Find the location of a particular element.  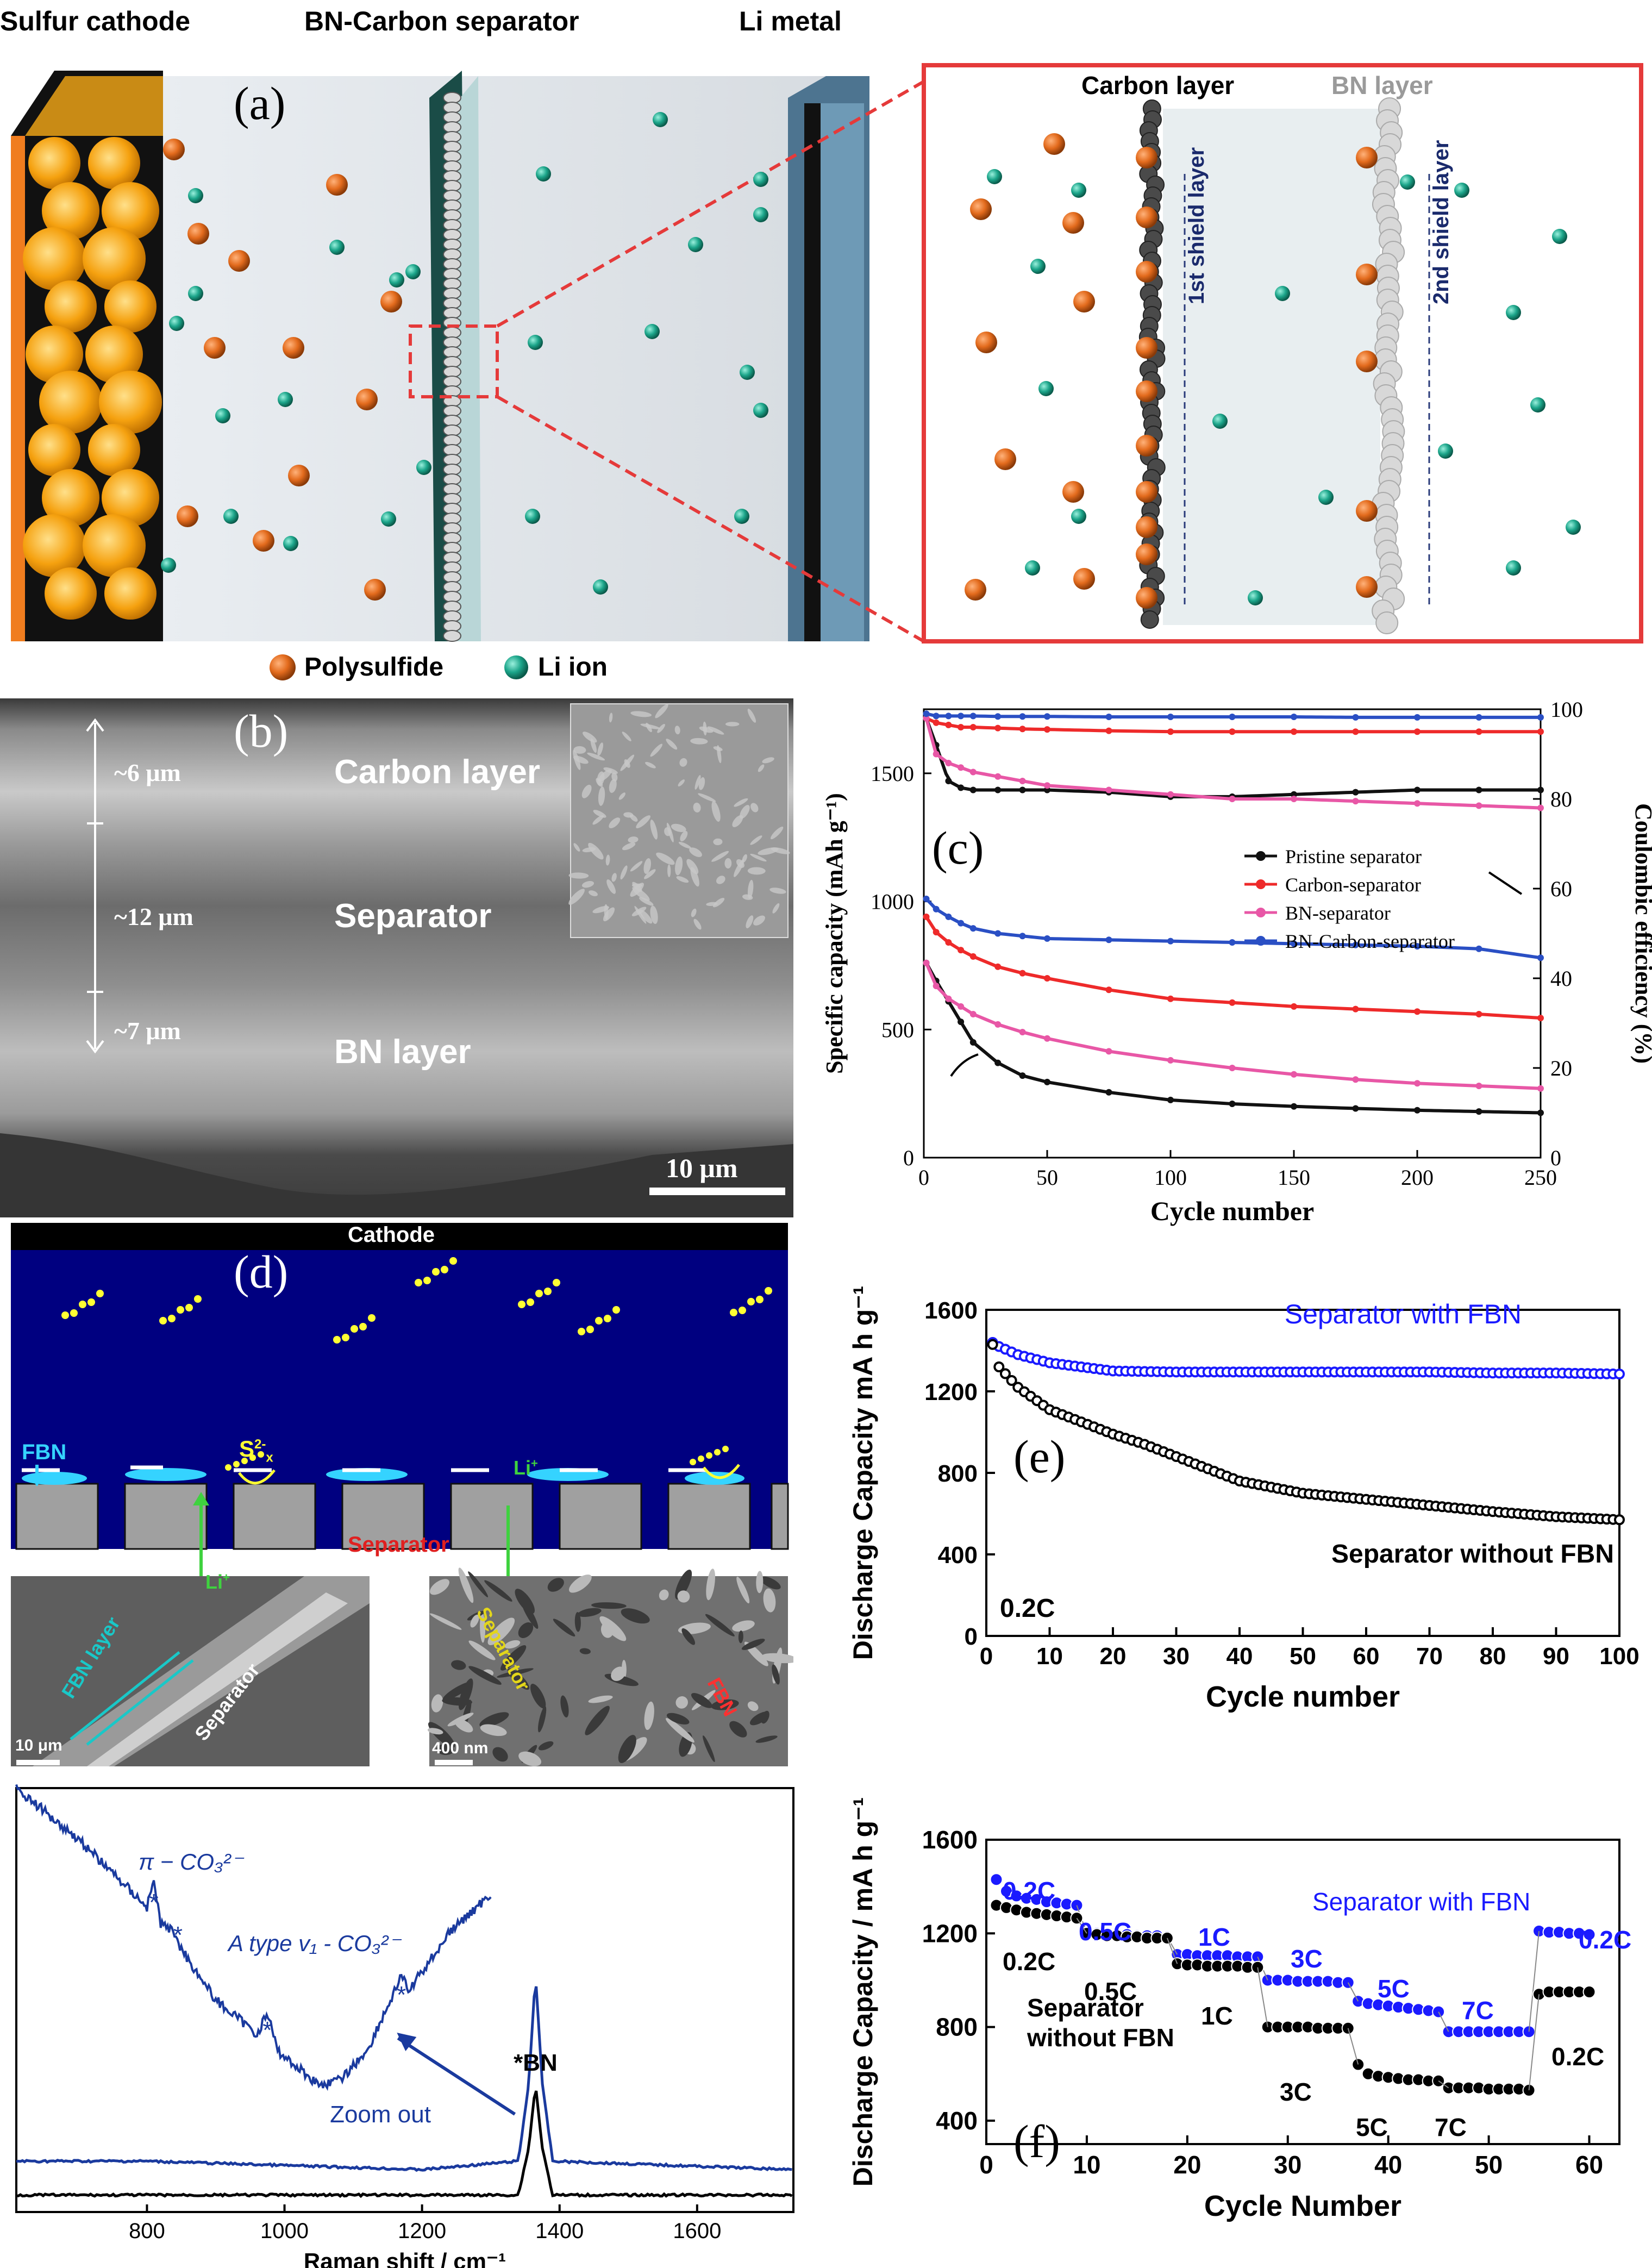

y-tick-label: 800 is located at coordinates (958, 1473).